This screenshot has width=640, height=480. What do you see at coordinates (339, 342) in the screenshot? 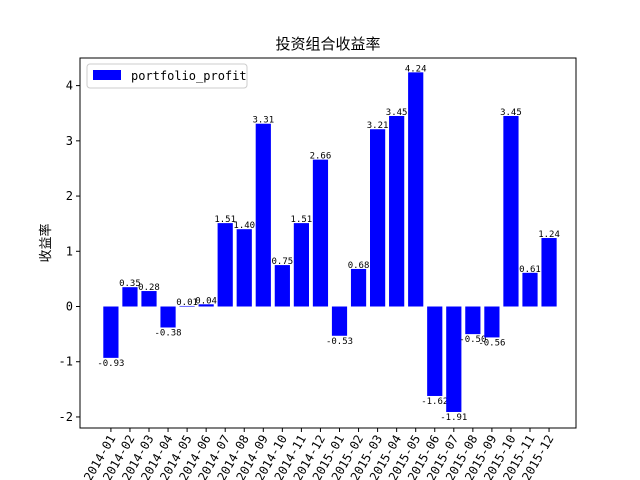
I see `data-label: -0.53` at bounding box center [339, 342].